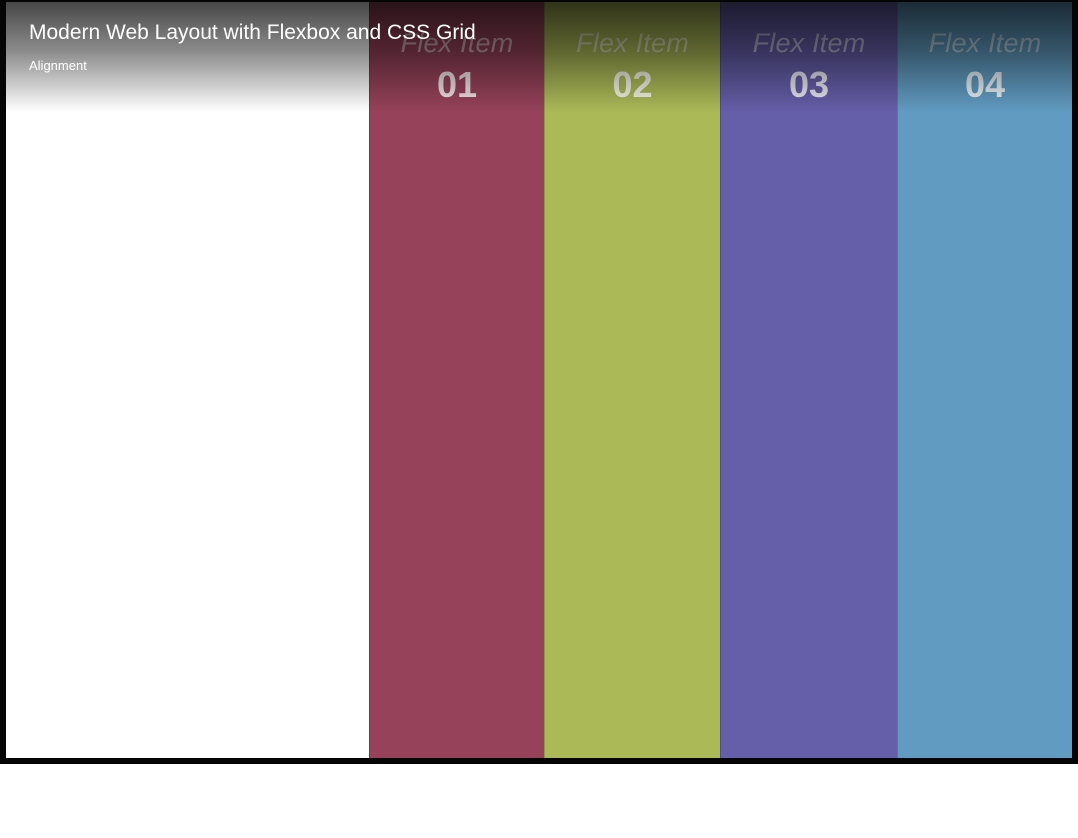  What do you see at coordinates (632, 380) in the screenshot?
I see `flex-item-02: Flex Item 02` at bounding box center [632, 380].